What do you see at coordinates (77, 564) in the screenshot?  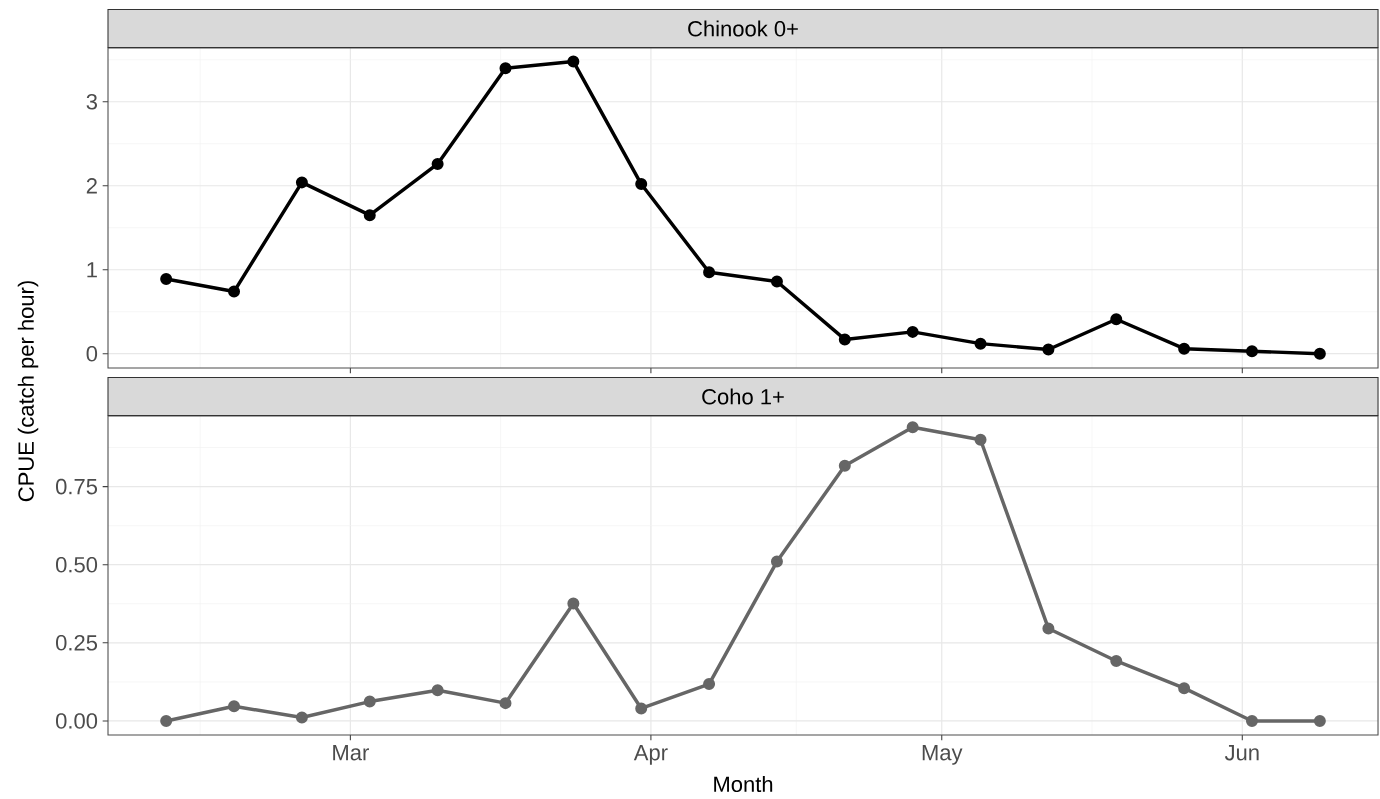 I see `y-tick-label: 0.50` at bounding box center [77, 564].